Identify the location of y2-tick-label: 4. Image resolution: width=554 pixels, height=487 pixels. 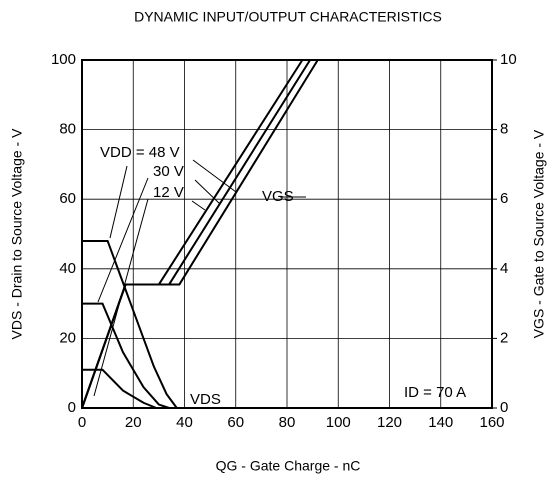
(504, 268).